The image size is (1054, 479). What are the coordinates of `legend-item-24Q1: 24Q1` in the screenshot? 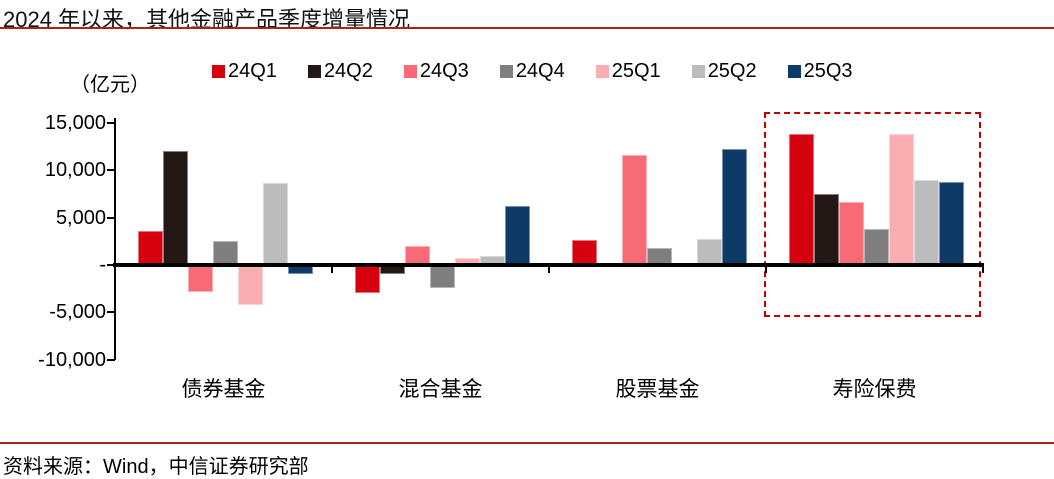 It's located at (244, 71).